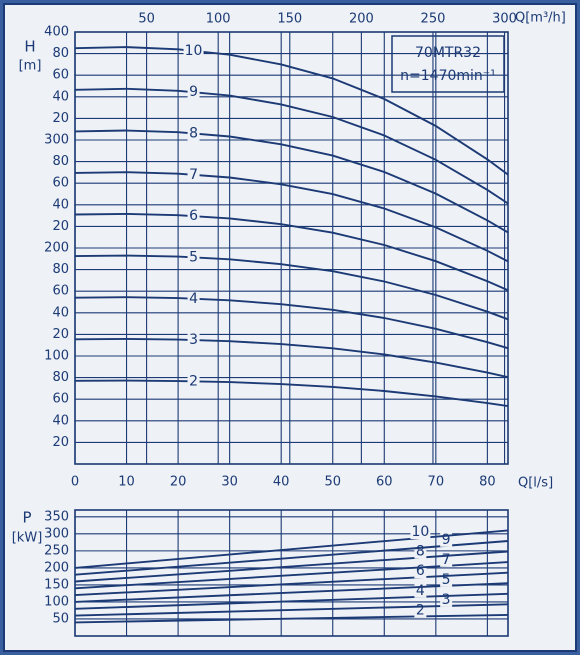  What do you see at coordinates (332, 482) in the screenshot?
I see `x-tick-label: 50` at bounding box center [332, 482].